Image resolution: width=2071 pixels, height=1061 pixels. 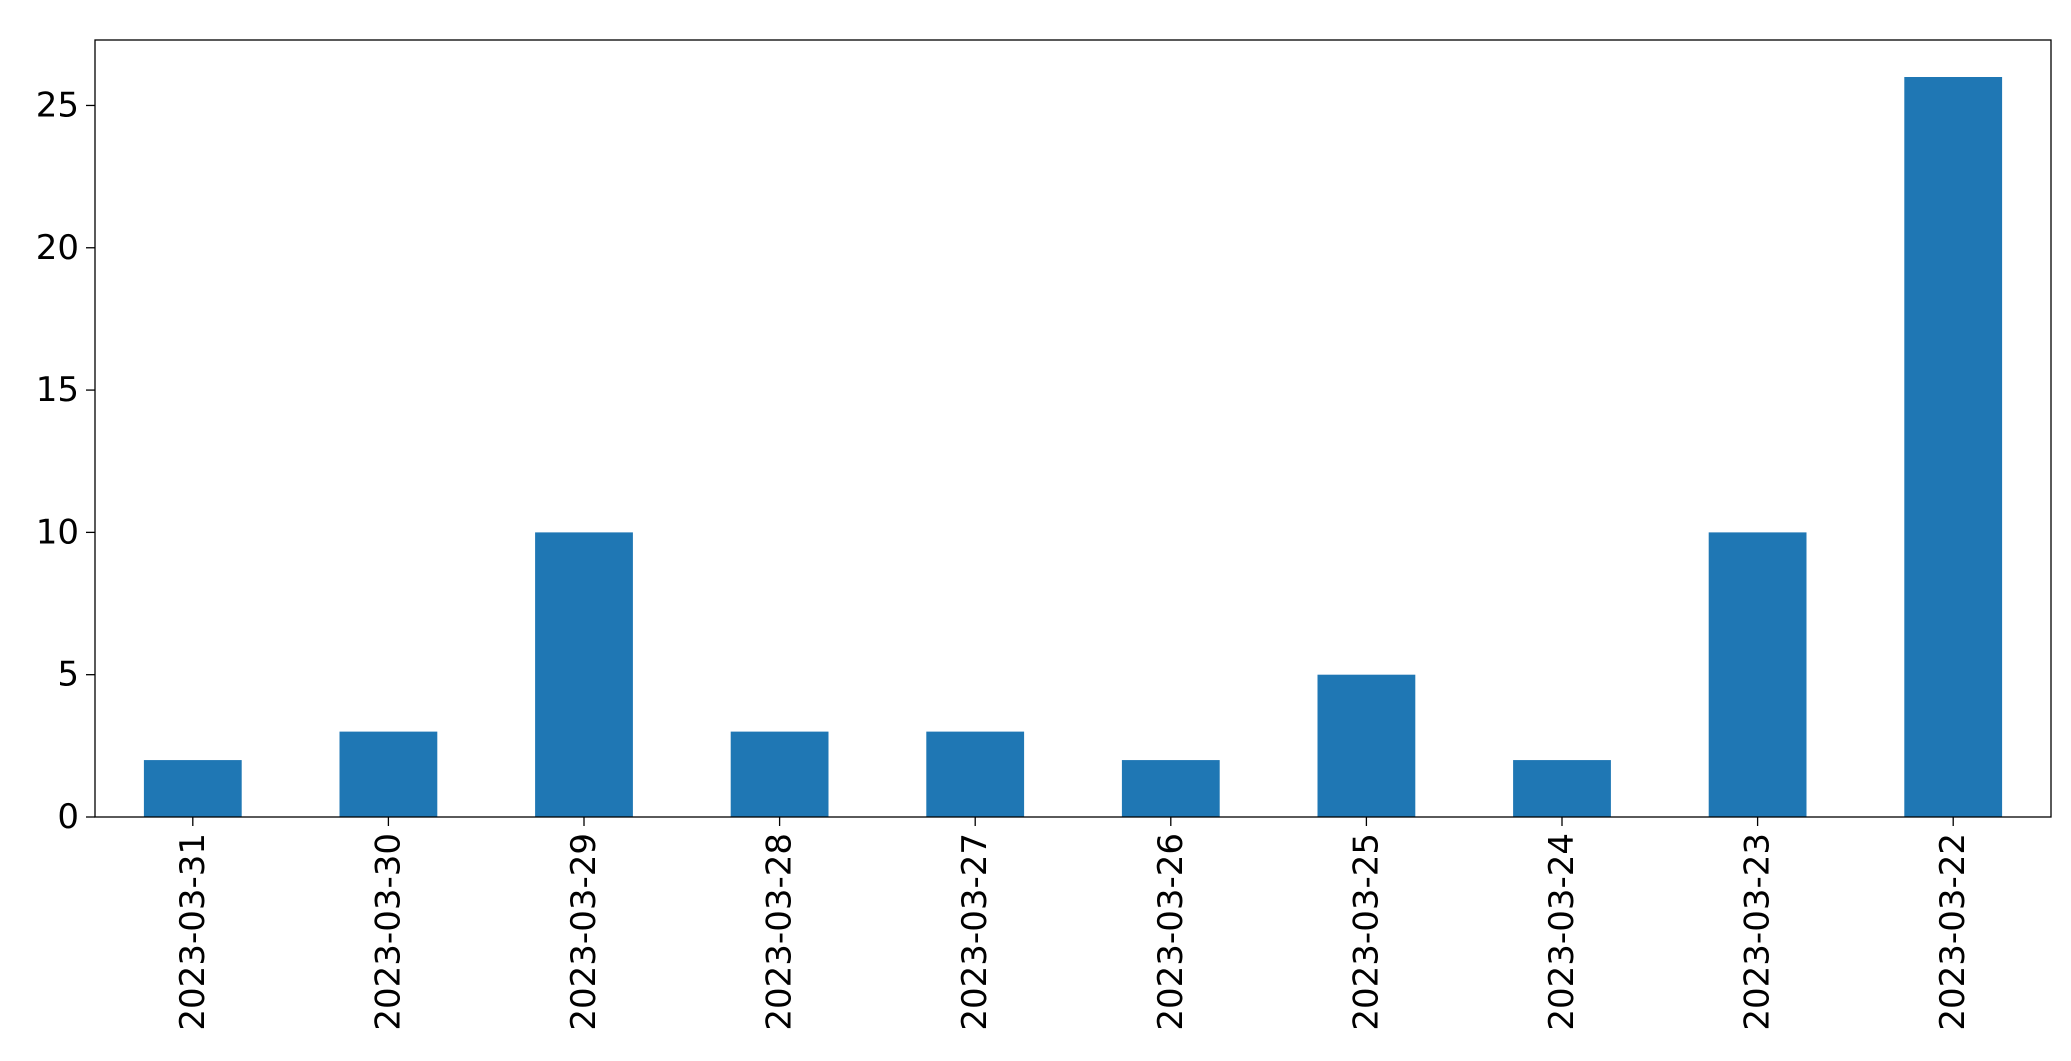 I want to click on x-tick-label: 2023-03-26, so click(x=1171, y=932).